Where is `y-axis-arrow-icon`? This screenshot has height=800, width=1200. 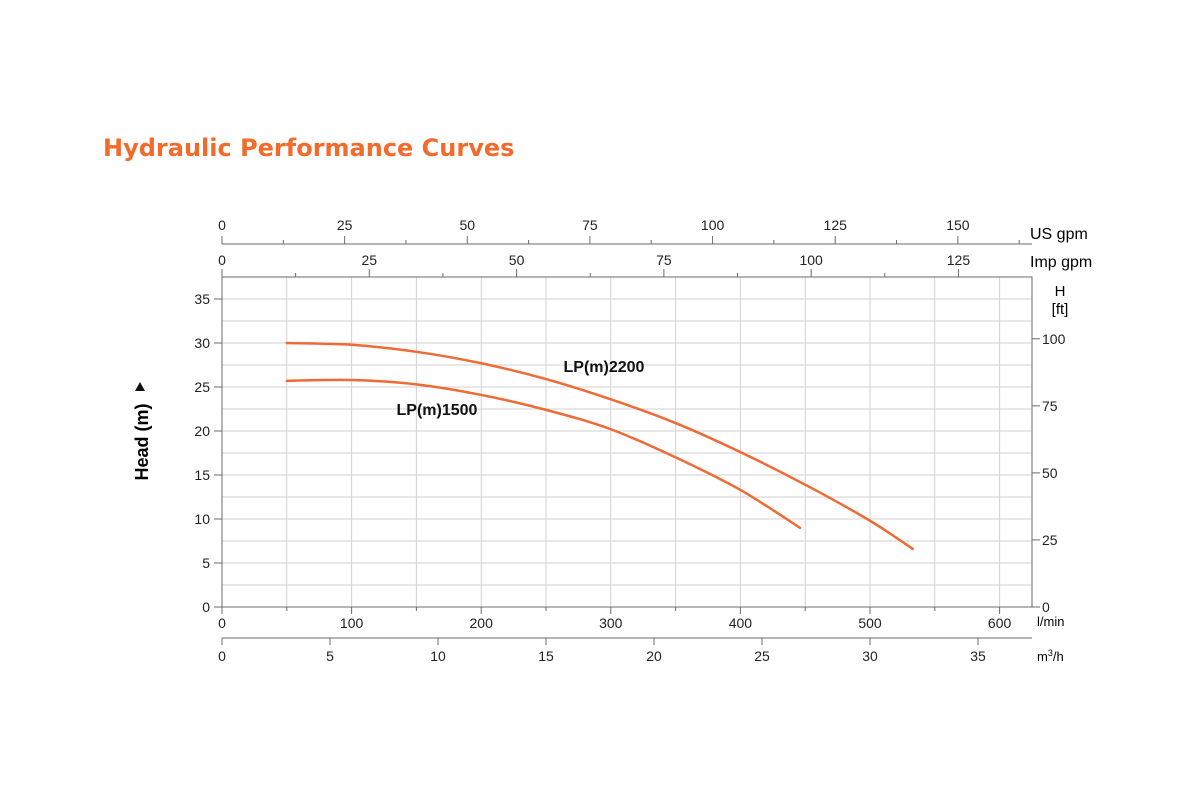 y-axis-arrow-icon is located at coordinates (140, 386).